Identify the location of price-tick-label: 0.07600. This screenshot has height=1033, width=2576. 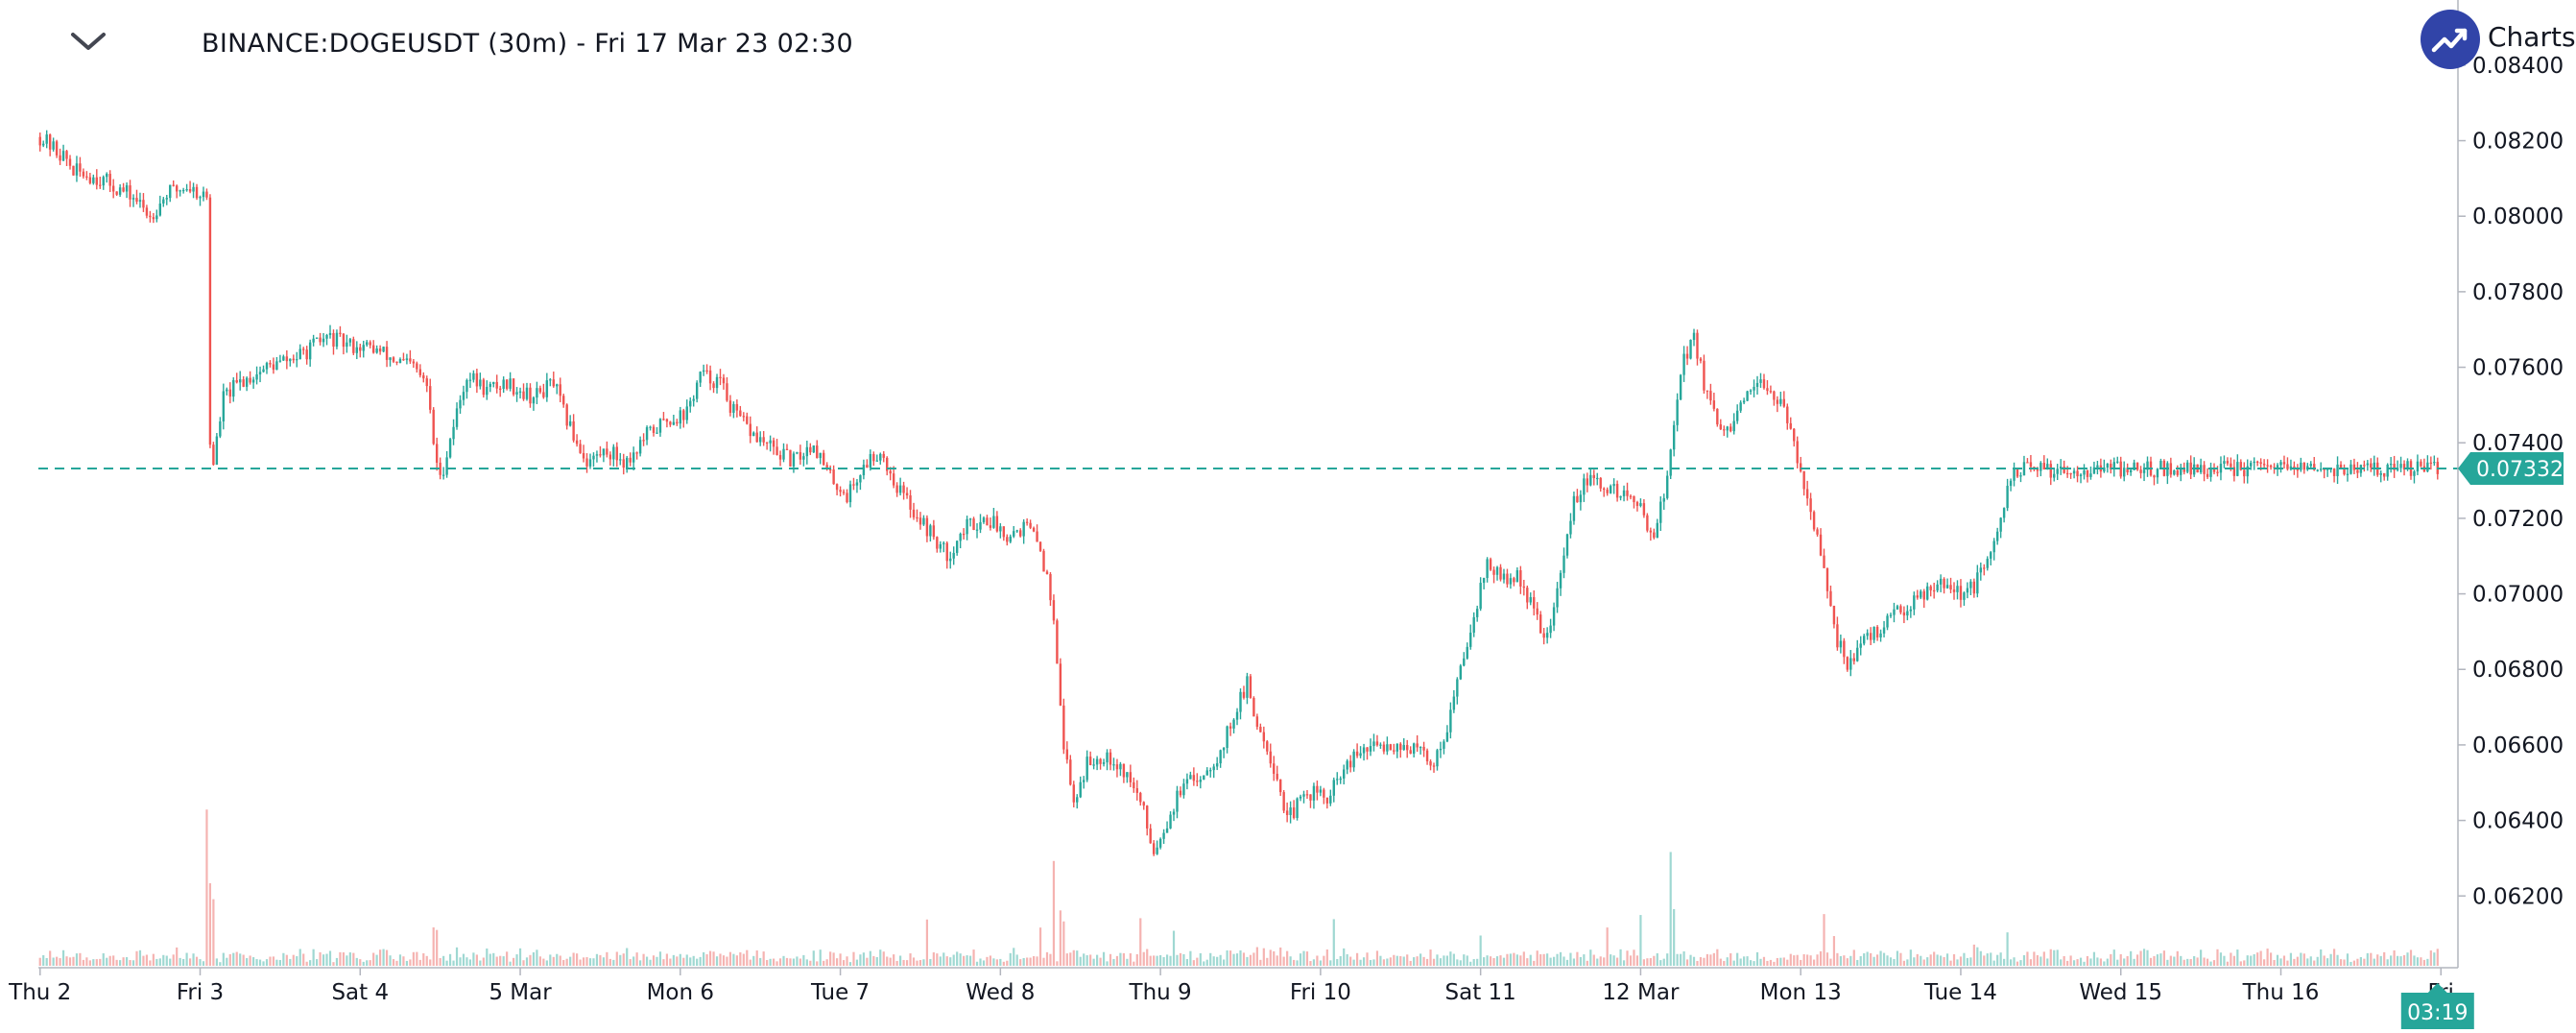
(2518, 368).